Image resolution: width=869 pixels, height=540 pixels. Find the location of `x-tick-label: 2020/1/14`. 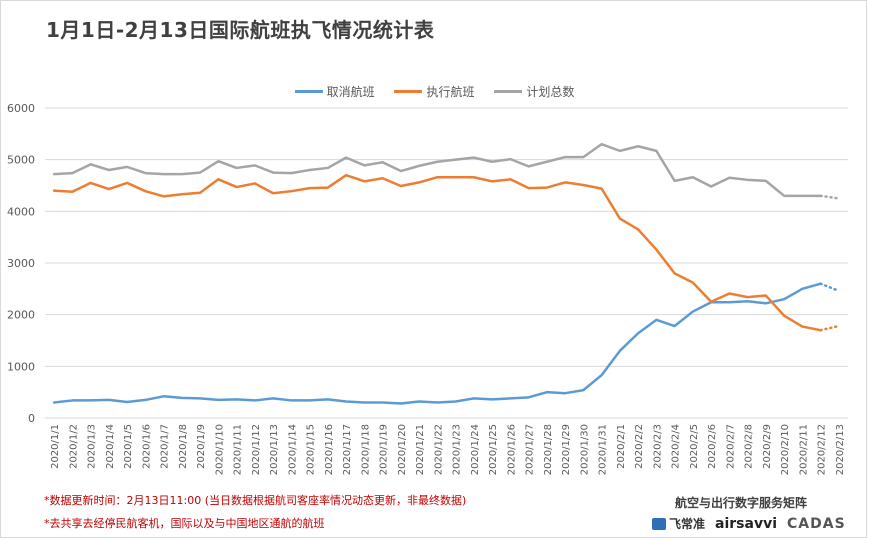

x-tick-label: 2020/1/14 is located at coordinates (292, 449).